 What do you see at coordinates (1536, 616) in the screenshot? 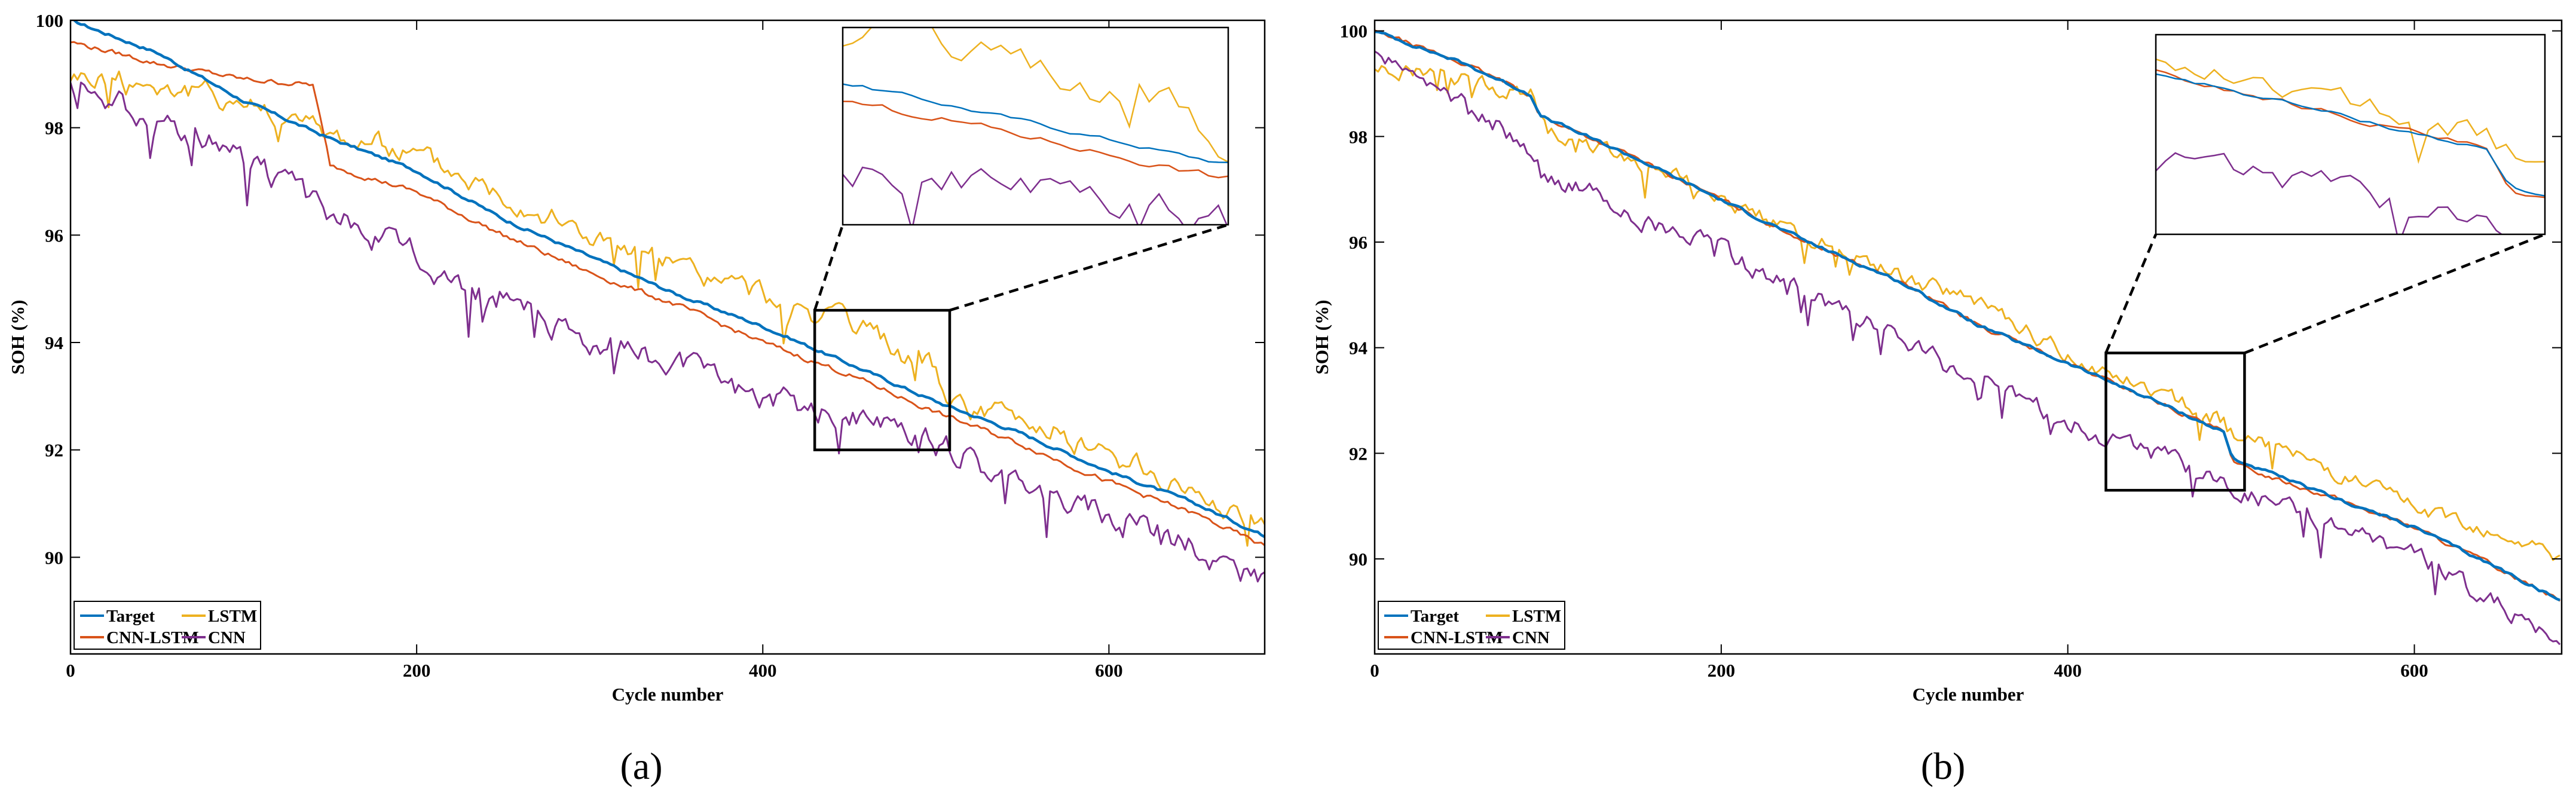
I see `chart-b-legend-label-lstm: LSTM` at bounding box center [1536, 616].